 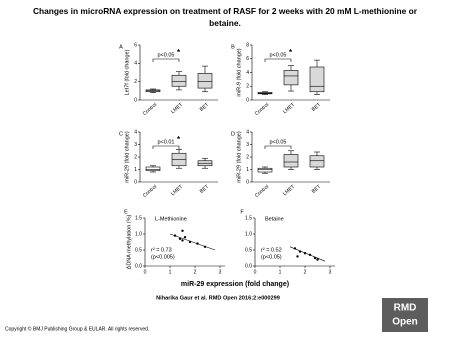 What do you see at coordinates (138, 234) in the screenshot?
I see `y-tick-label: 1.0` at bounding box center [138, 234].